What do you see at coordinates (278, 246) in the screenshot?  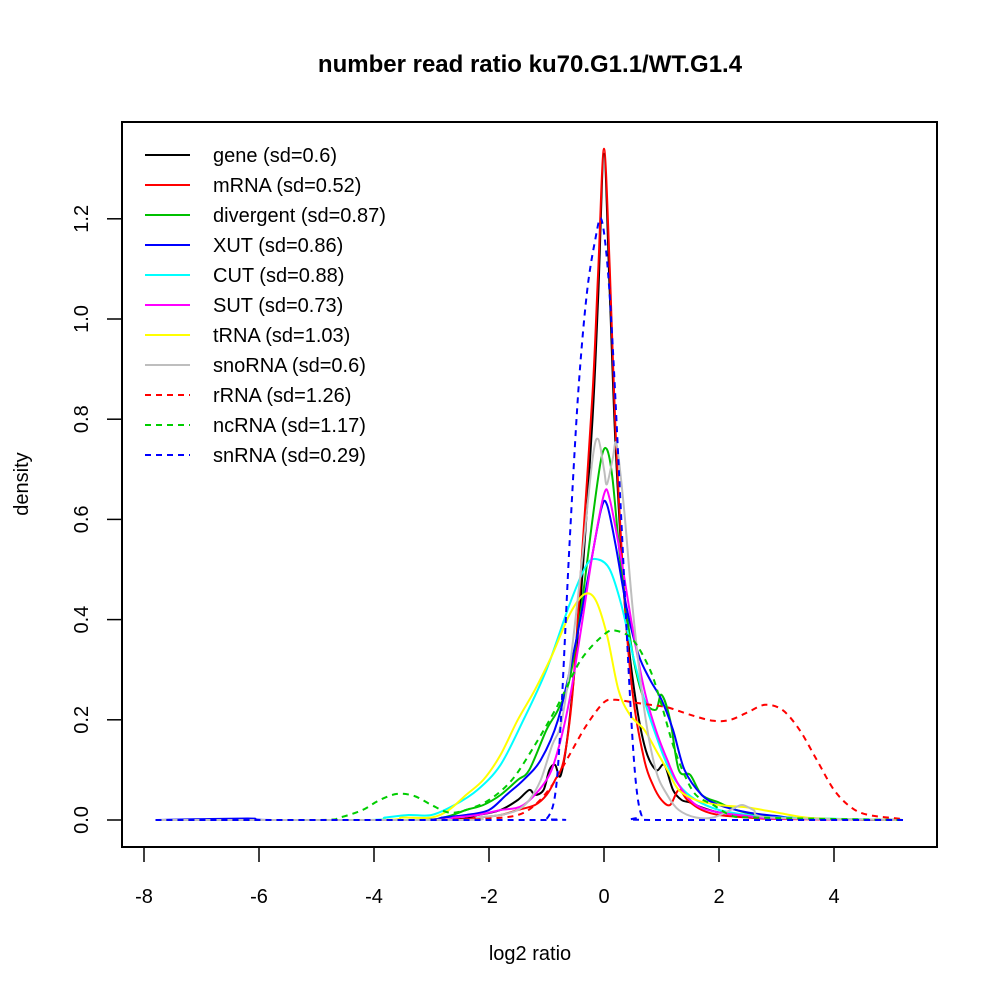 I see `legend-label: XUT (sd=0.86)` at bounding box center [278, 246].